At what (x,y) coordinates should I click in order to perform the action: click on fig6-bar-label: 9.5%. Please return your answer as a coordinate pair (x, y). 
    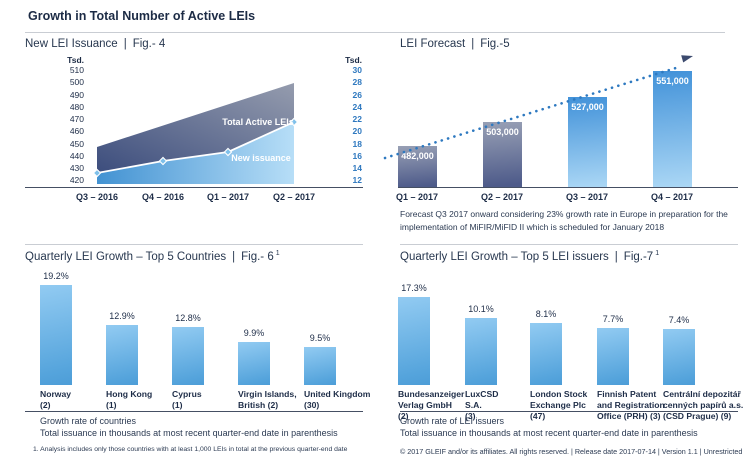
    Looking at the image, I should click on (320, 338).